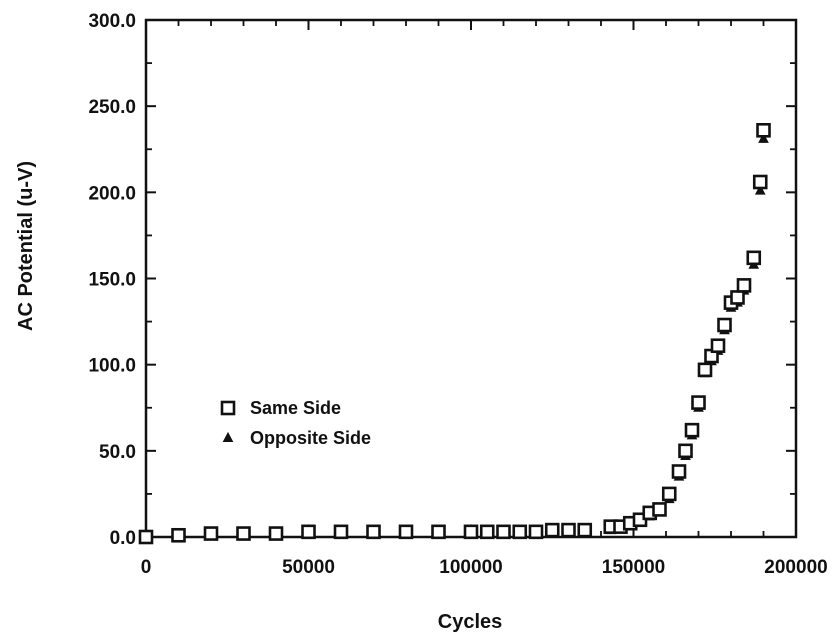  I want to click on x-tick-label: 50000, so click(308, 567).